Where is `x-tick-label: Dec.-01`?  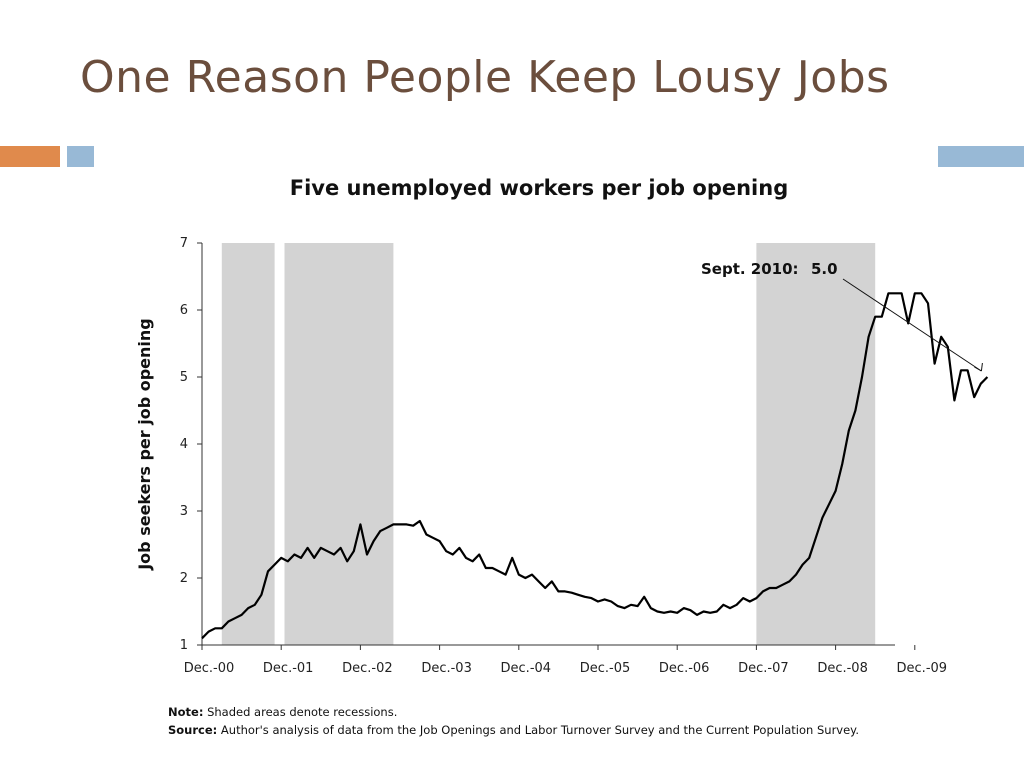
x-tick-label: Dec.-01 is located at coordinates (288, 668).